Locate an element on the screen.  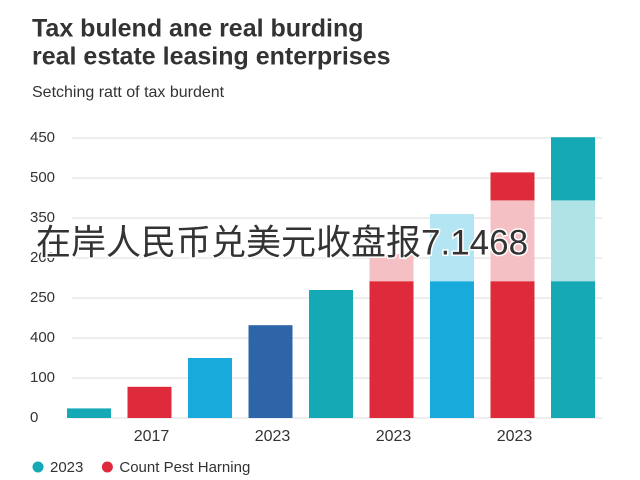
legend-label: Count Pest Harning is located at coordinates (184, 467).